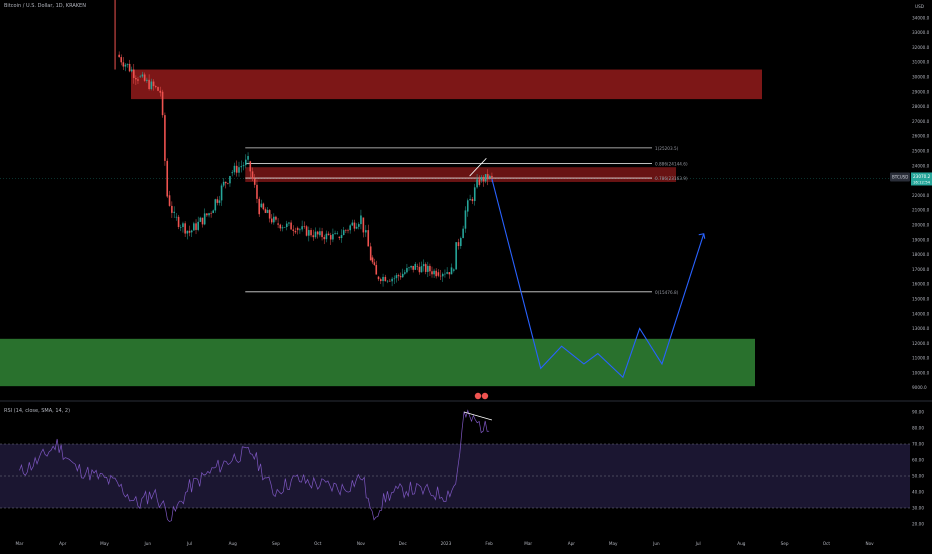  Describe the element at coordinates (921, 77) in the screenshot. I see `y-tick-label: 30000.0` at that location.